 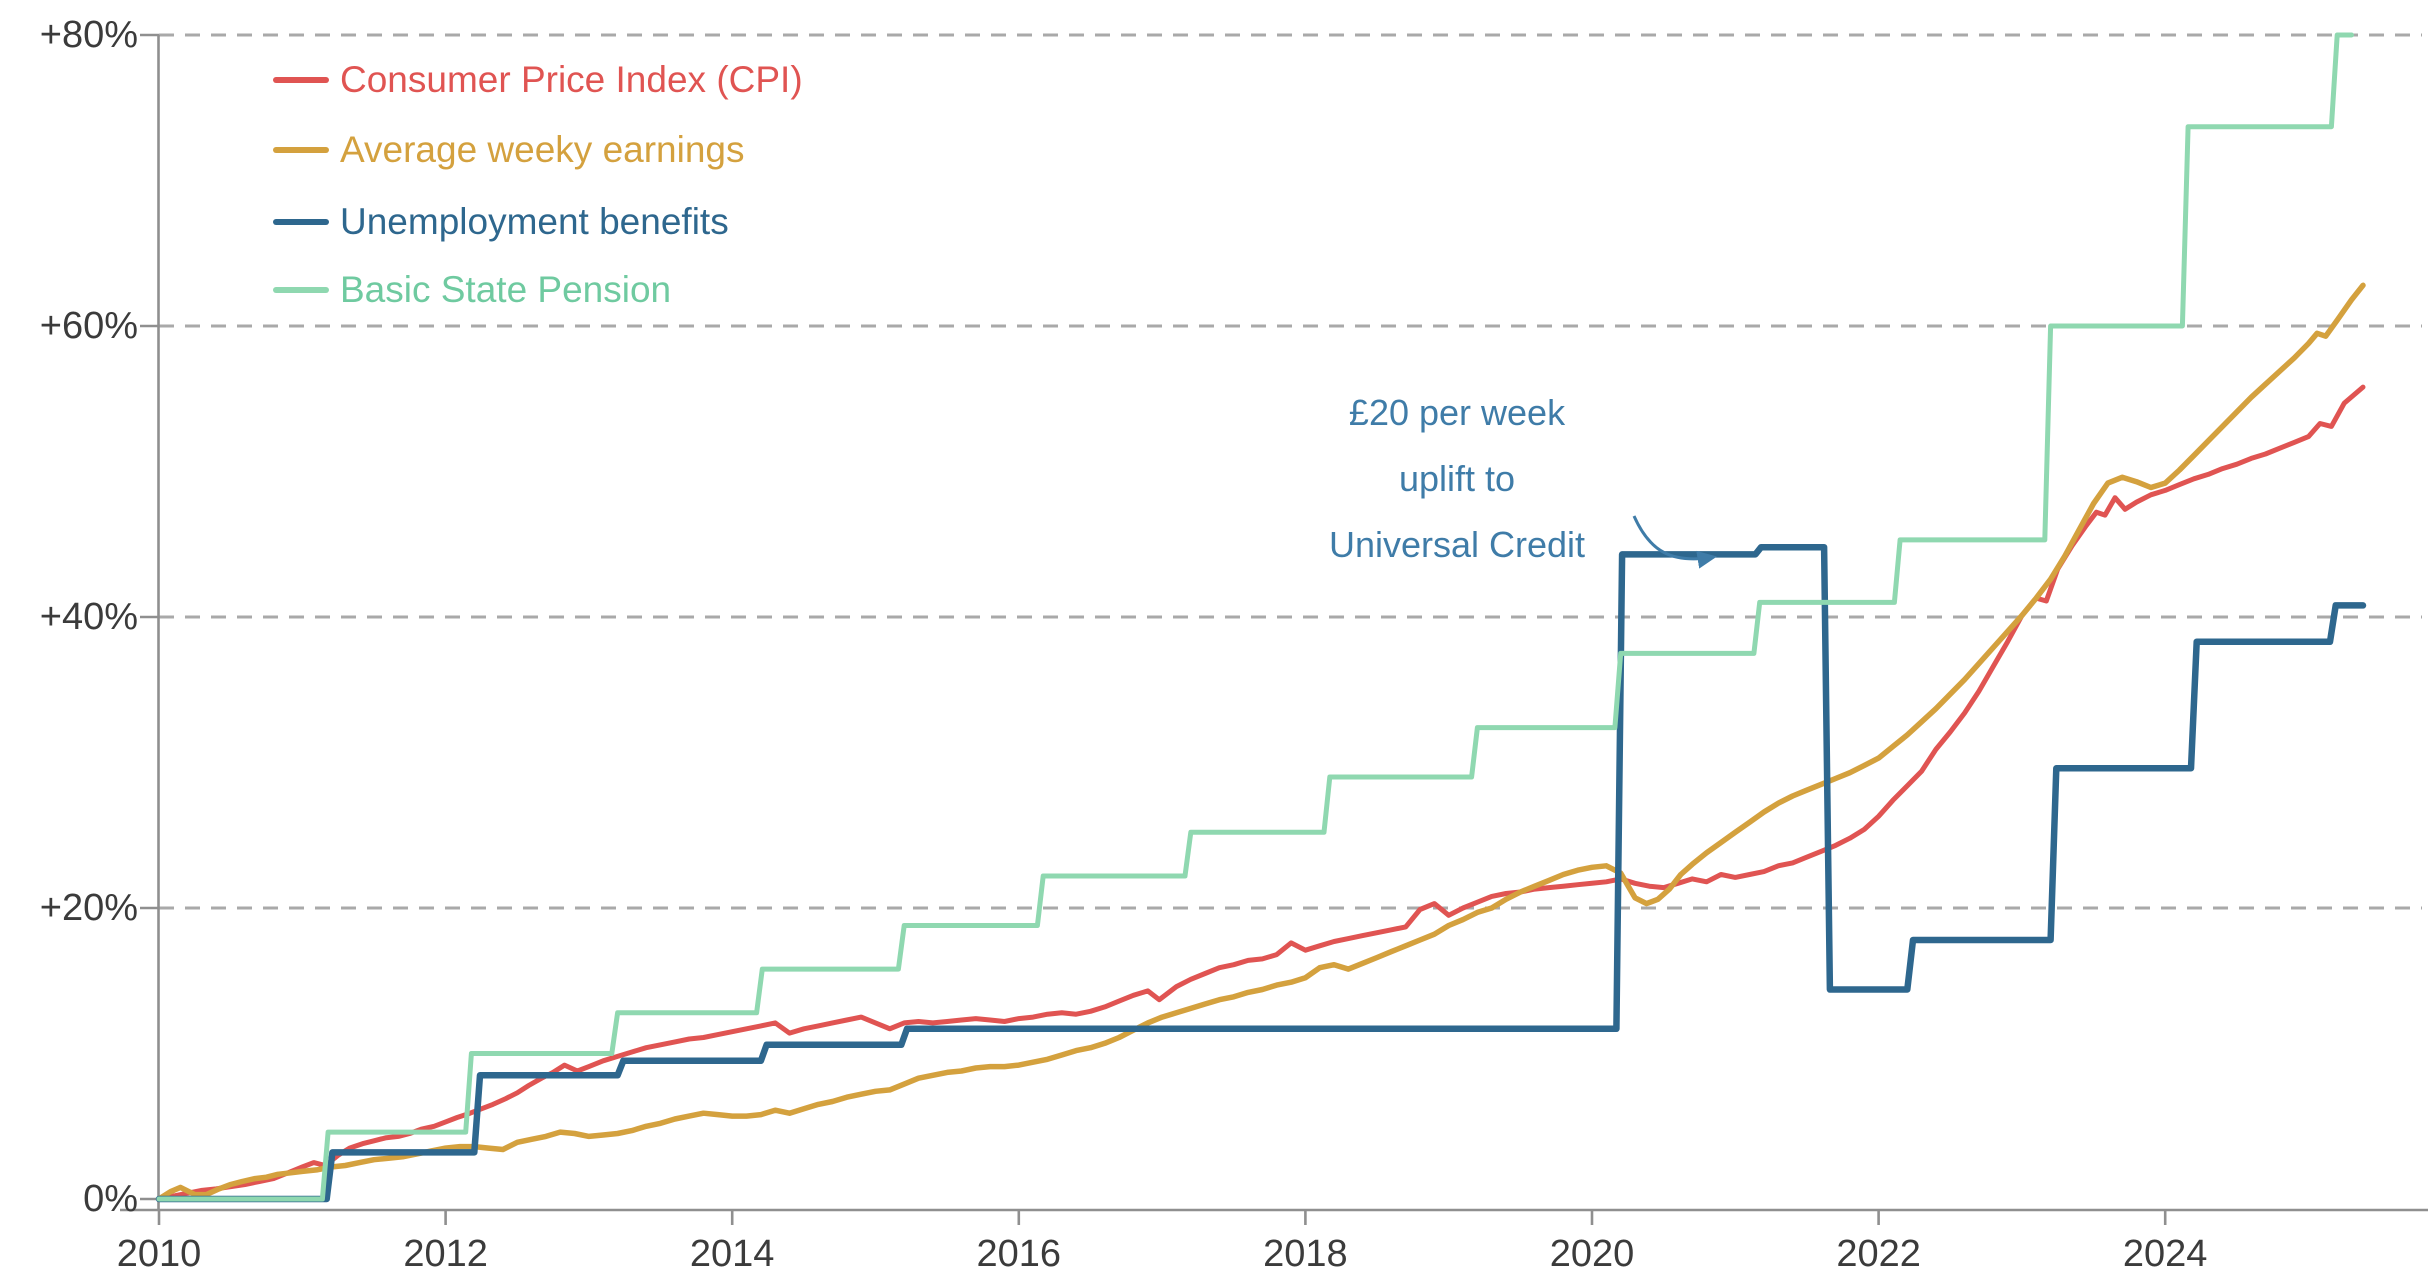 I want to click on x-axis-label-2022: 2022, so click(x=1878, y=1254).